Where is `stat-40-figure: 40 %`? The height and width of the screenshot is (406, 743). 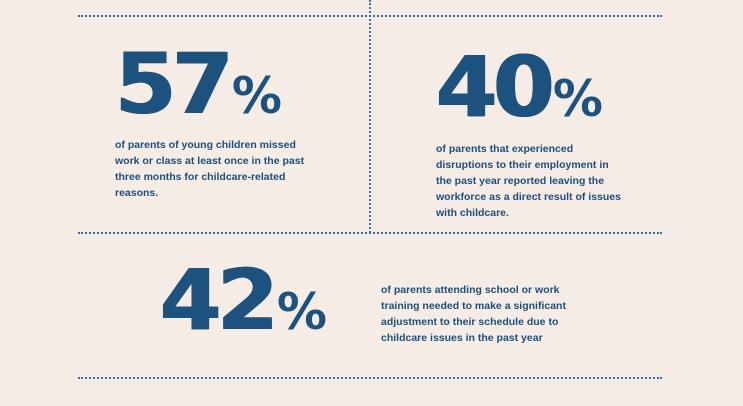
stat-40-figure: 40 % is located at coordinates (520, 87).